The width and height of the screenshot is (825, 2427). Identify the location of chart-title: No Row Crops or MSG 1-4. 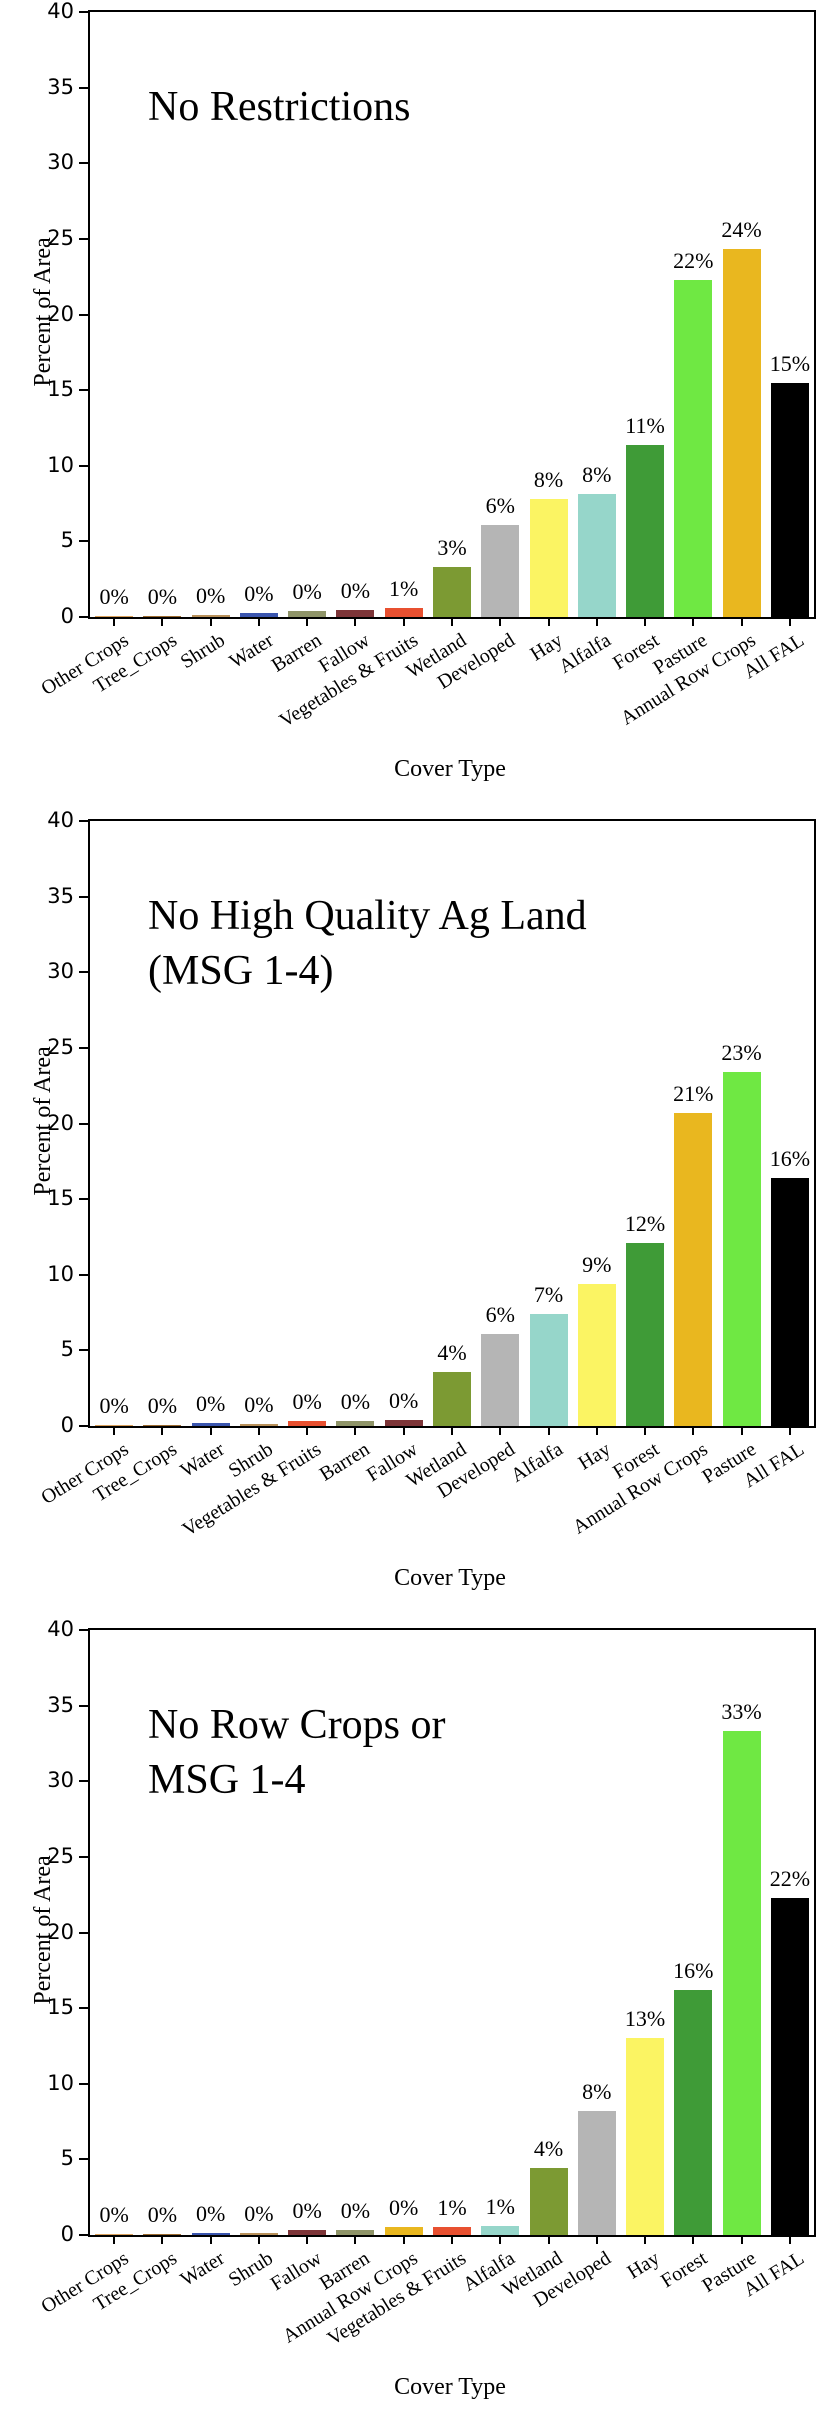
(297, 1752).